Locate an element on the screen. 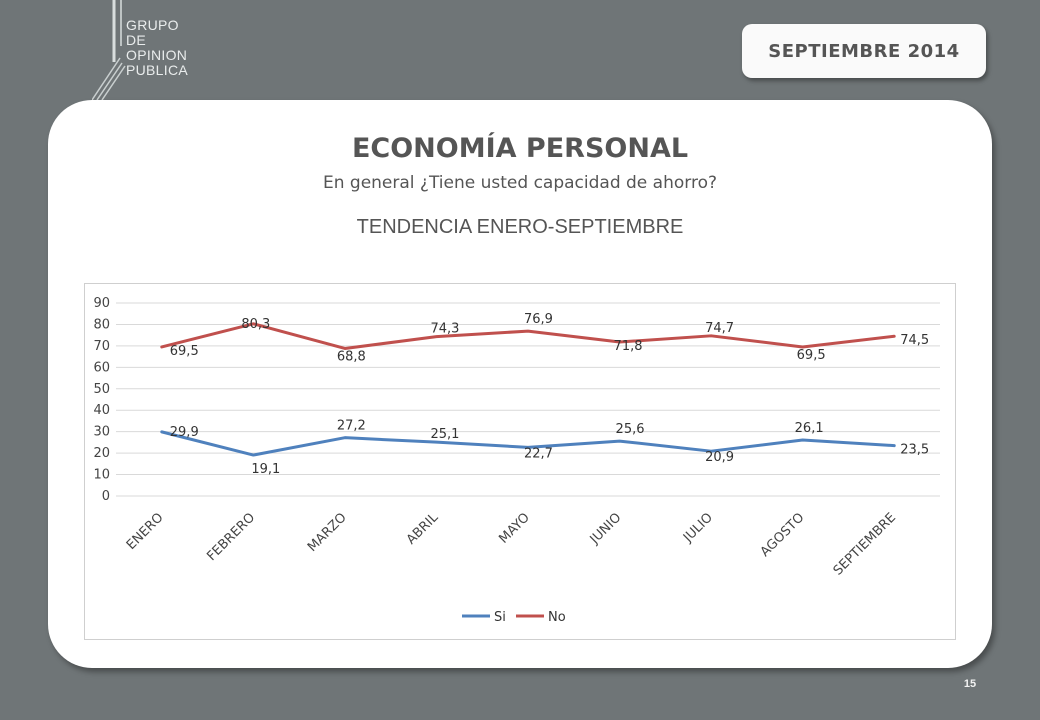 The image size is (1040, 720). y-tick-label: 20 is located at coordinates (101, 453).